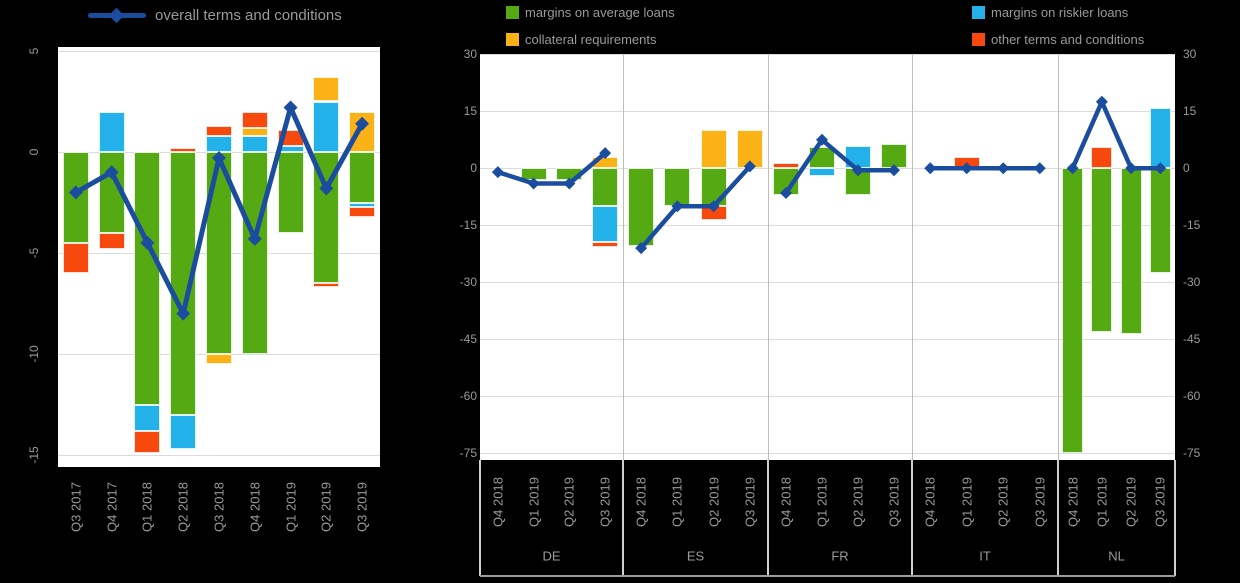 The height and width of the screenshot is (583, 1240). Describe the element at coordinates (1060, 12) in the screenshot. I see `legend-margins-riskier: margins on riskier loans` at that location.